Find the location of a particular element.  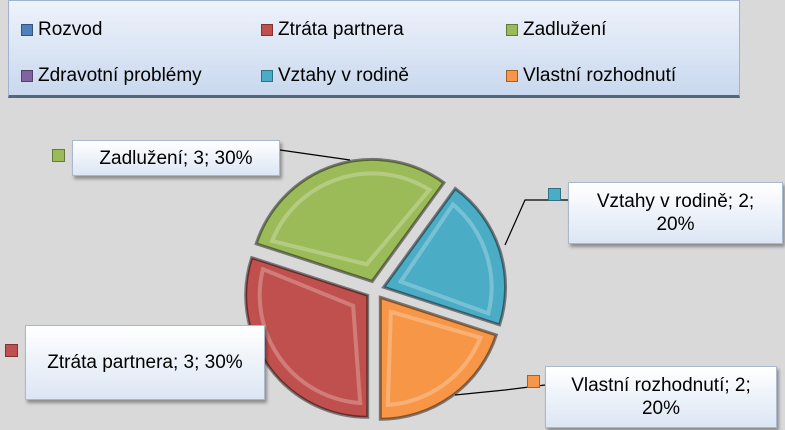

legend-label: Zdravotní problémy is located at coordinates (120, 75).